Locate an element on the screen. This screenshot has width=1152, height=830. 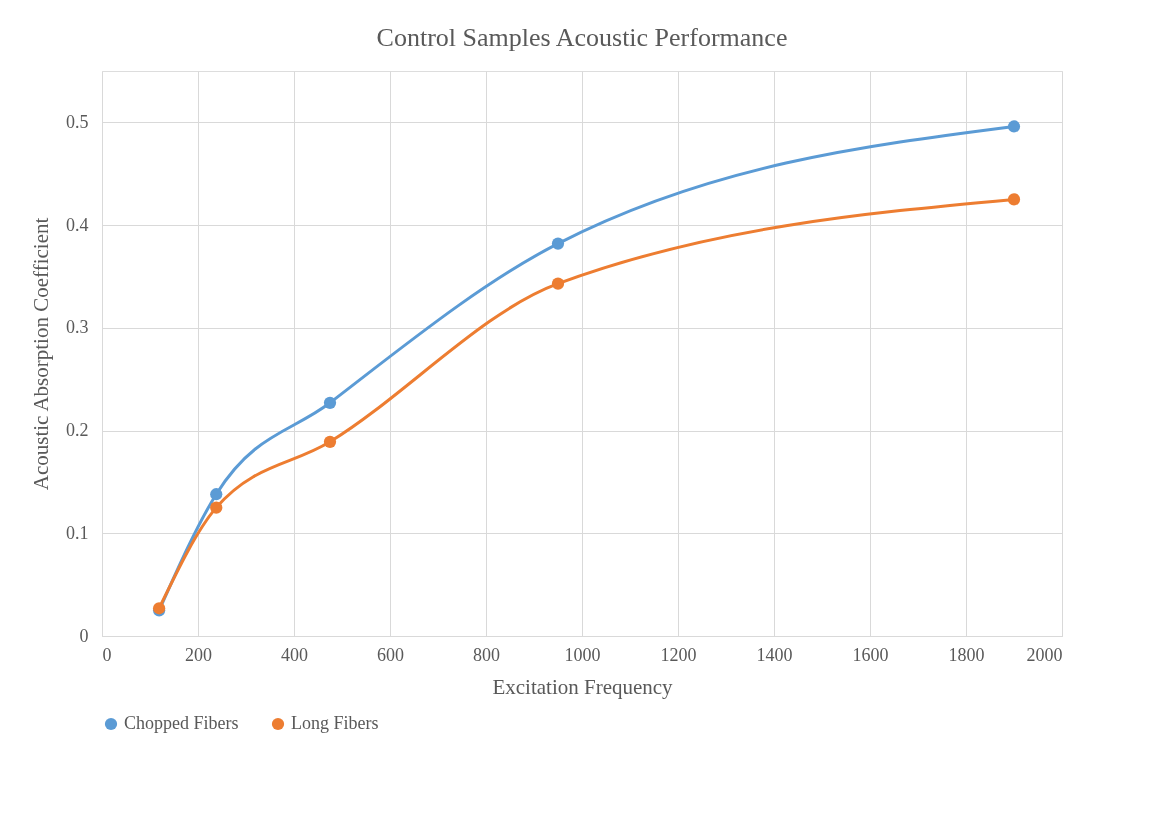
x-tick-label: 400 is located at coordinates (294, 654).